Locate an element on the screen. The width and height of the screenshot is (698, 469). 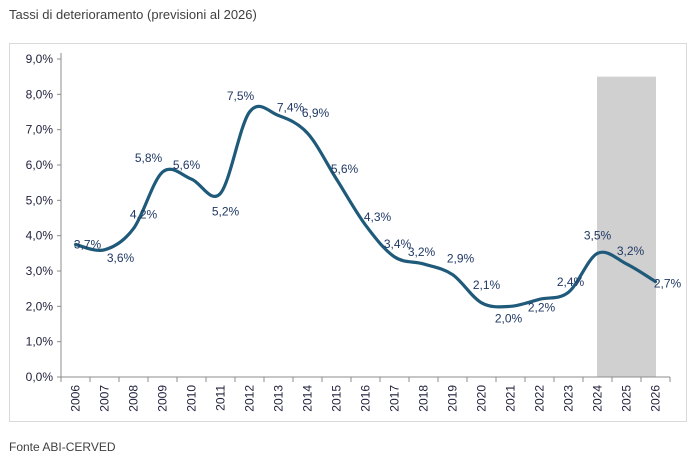
data-label: 5,2% is located at coordinates (226, 211).